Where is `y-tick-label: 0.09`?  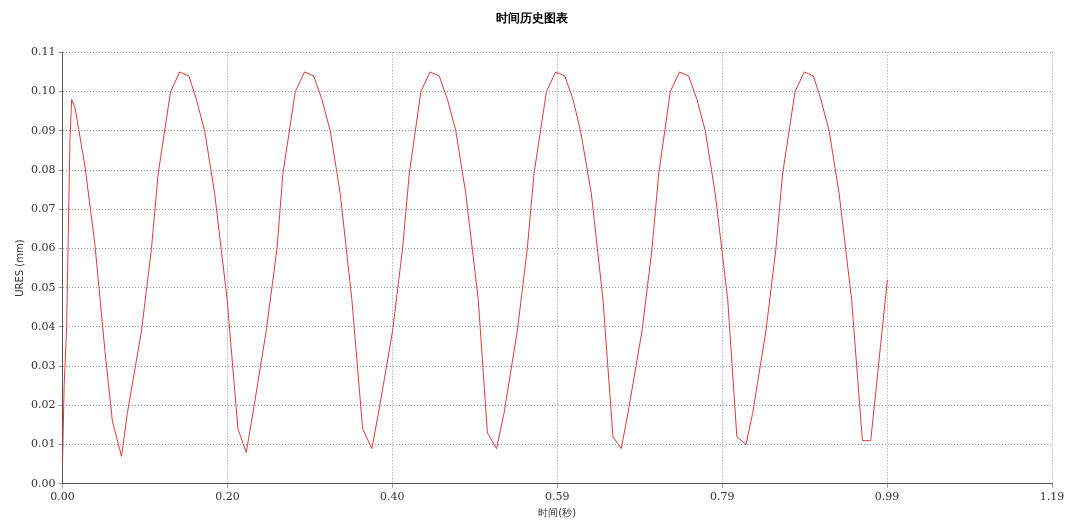
y-tick-label: 0.09 is located at coordinates (43, 130).